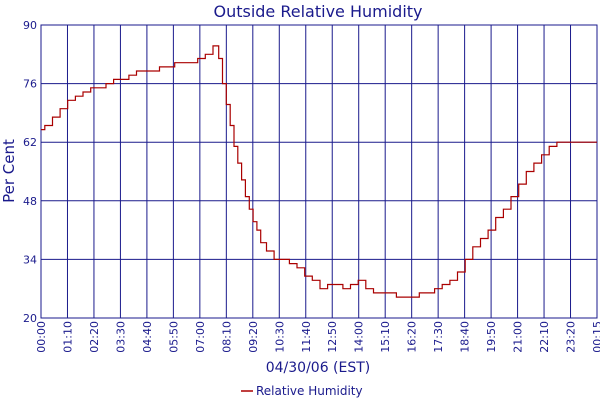 This screenshot has width=600, height=400. I want to click on y-tick-label: 48, so click(30, 201).